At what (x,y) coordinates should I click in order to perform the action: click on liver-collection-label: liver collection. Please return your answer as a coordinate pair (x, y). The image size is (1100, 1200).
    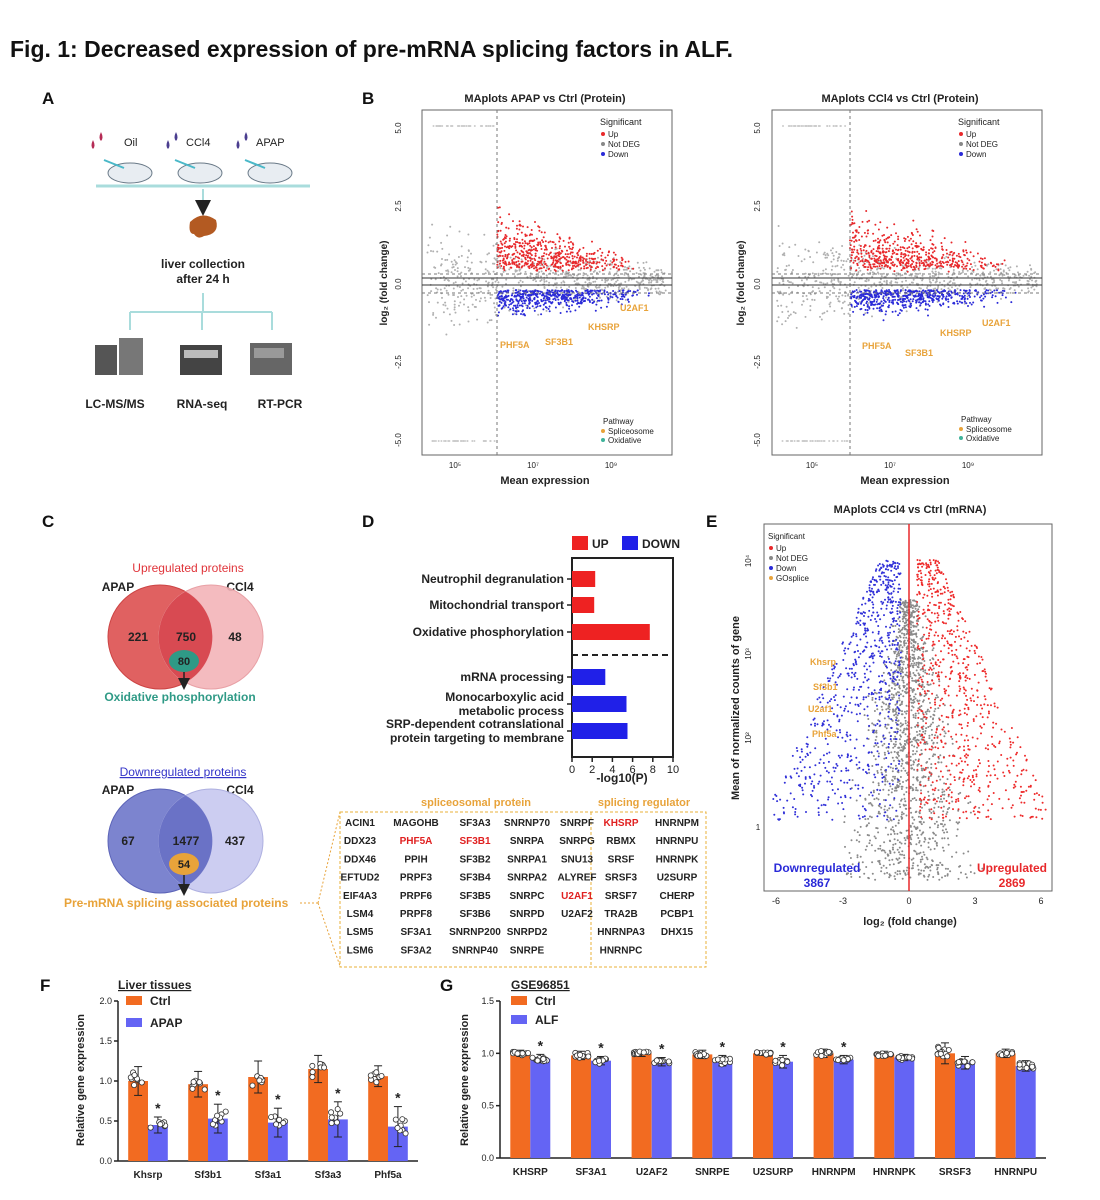
    Looking at the image, I should click on (203, 264).